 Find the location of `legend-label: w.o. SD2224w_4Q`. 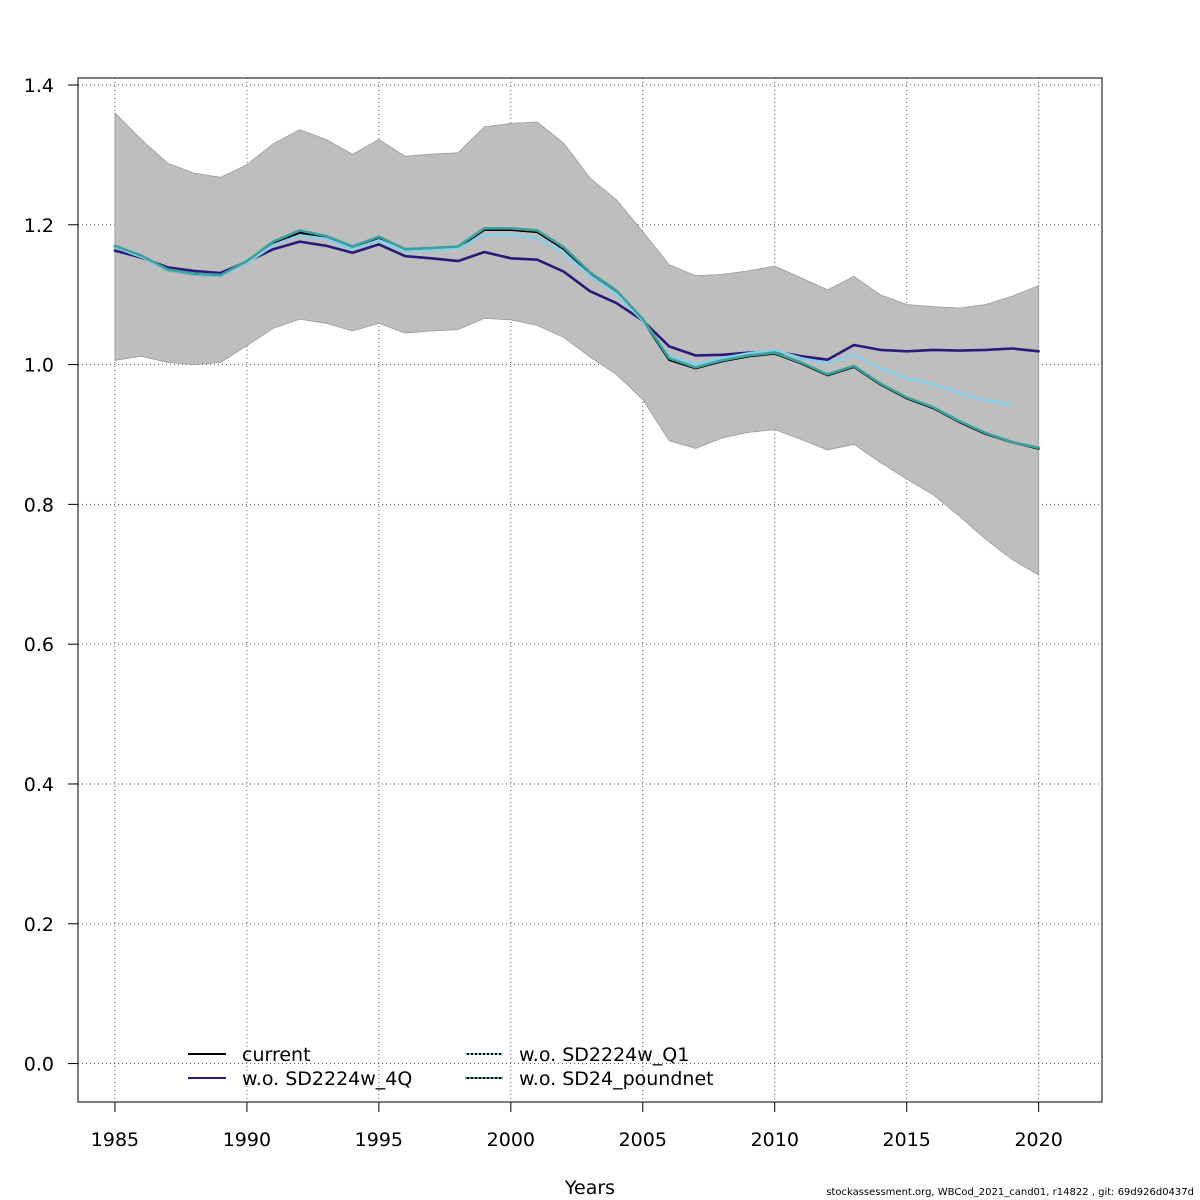

legend-label: w.o. SD2224w_4Q is located at coordinates (327, 1079).